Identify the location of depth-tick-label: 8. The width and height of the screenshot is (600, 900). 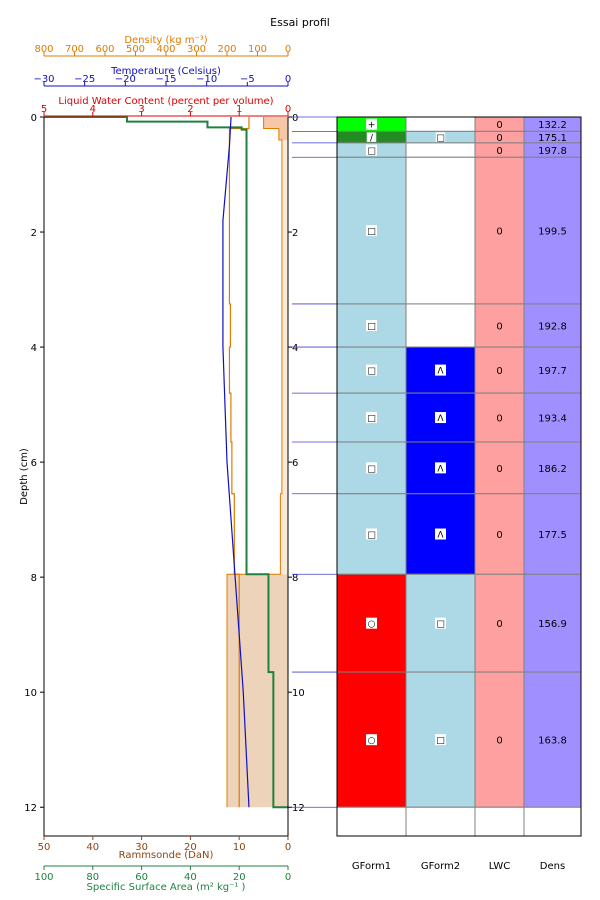
(34, 578).